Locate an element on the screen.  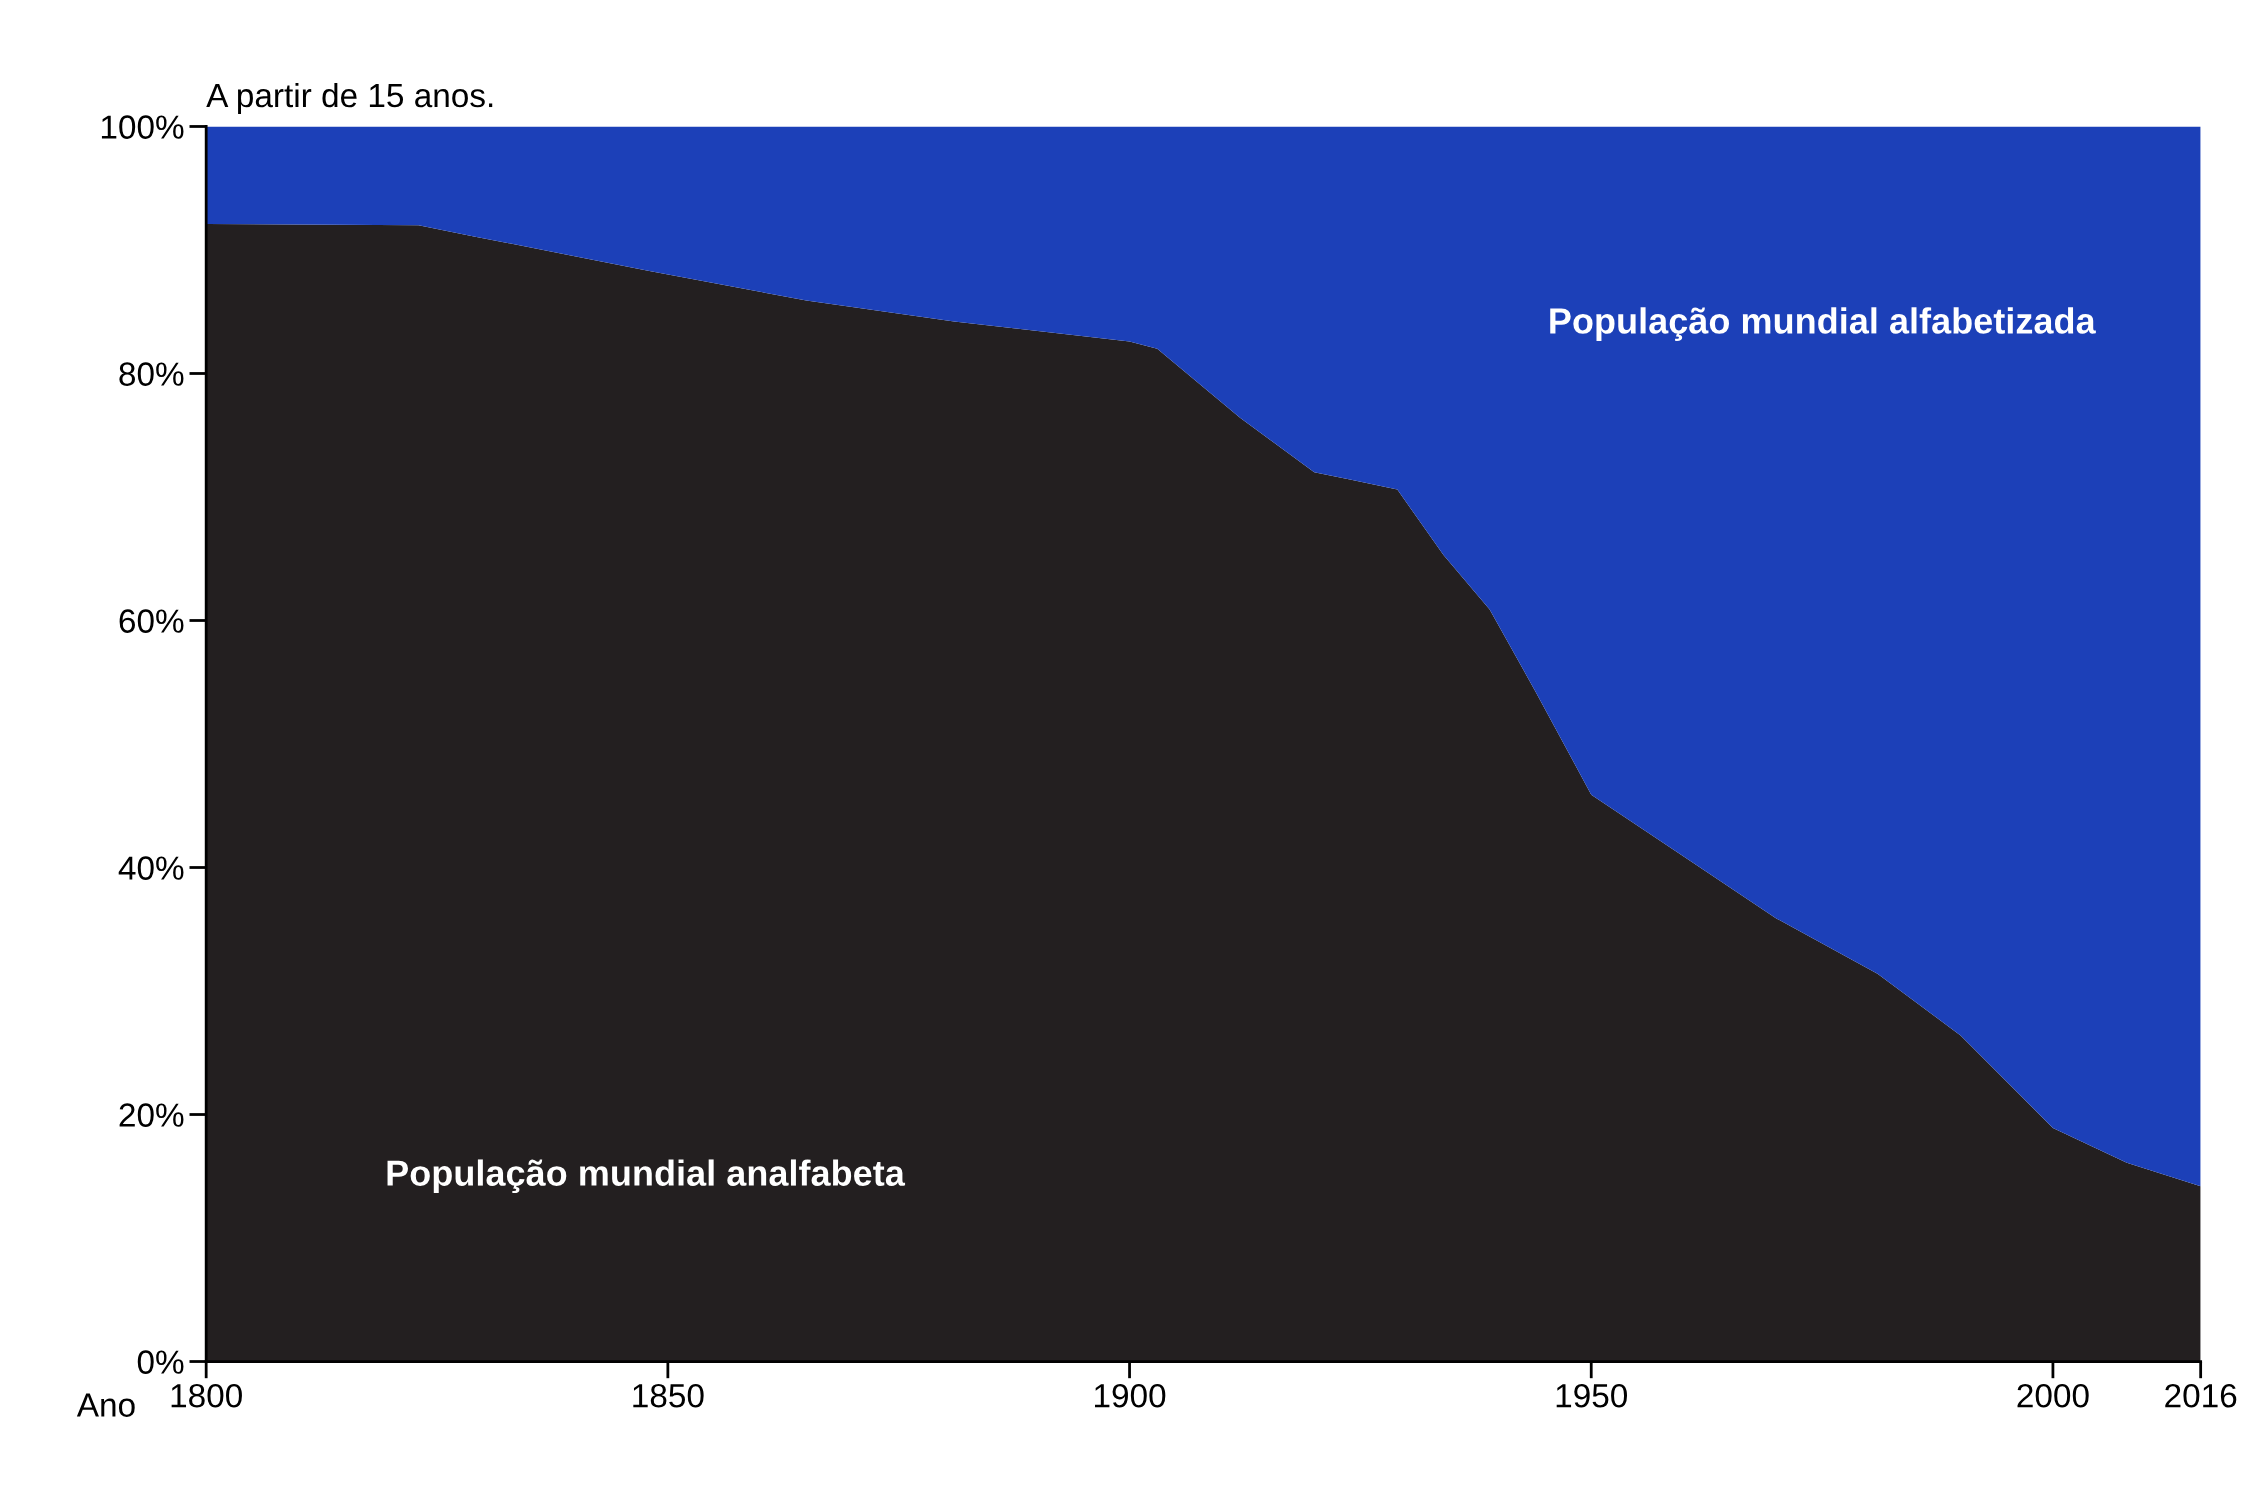
y-tick-label: 20% is located at coordinates (151, 1115).